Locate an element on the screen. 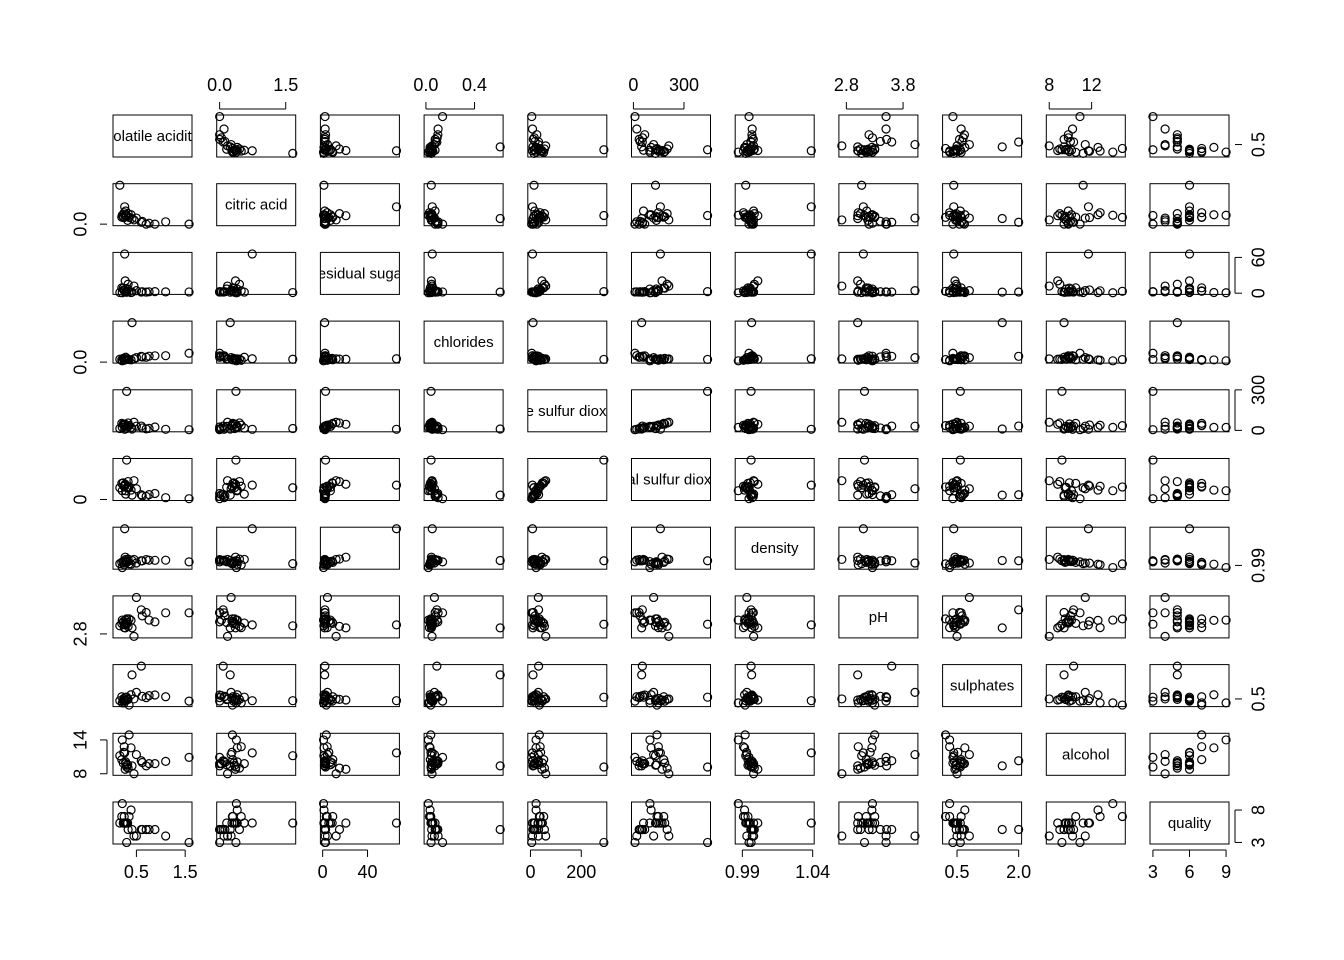  x-tick-label: 3.8 is located at coordinates (903, 85).